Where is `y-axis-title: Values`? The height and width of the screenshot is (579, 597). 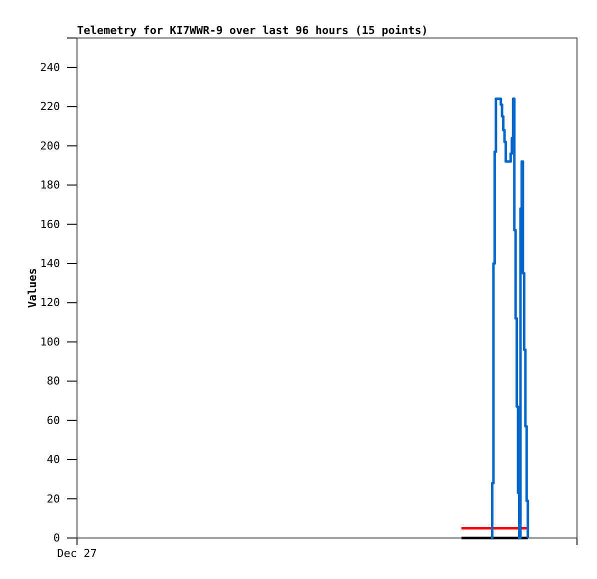
y-axis-title: Values is located at coordinates (32, 288).